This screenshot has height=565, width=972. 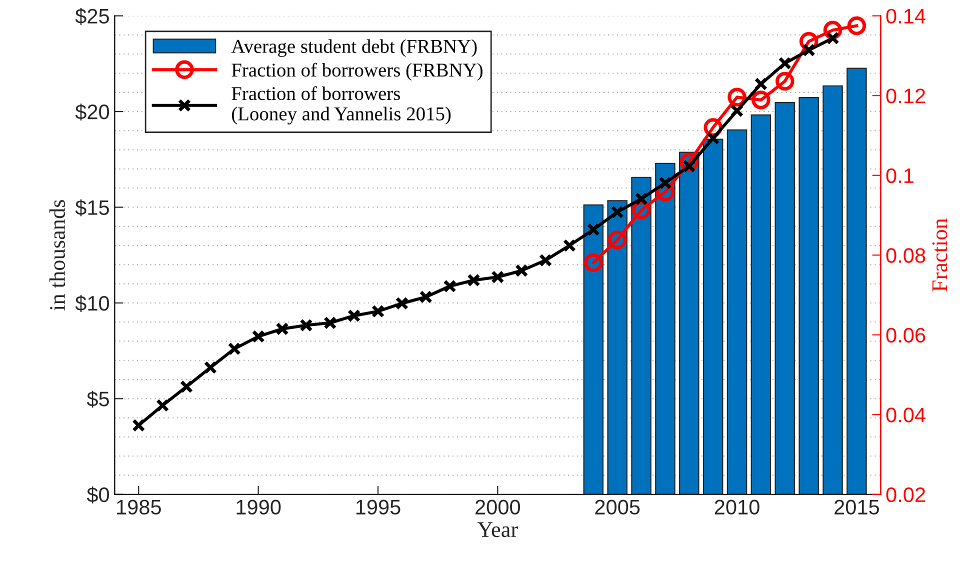 What do you see at coordinates (905, 96) in the screenshot?
I see `y2-tick-label: 0.12` at bounding box center [905, 96].